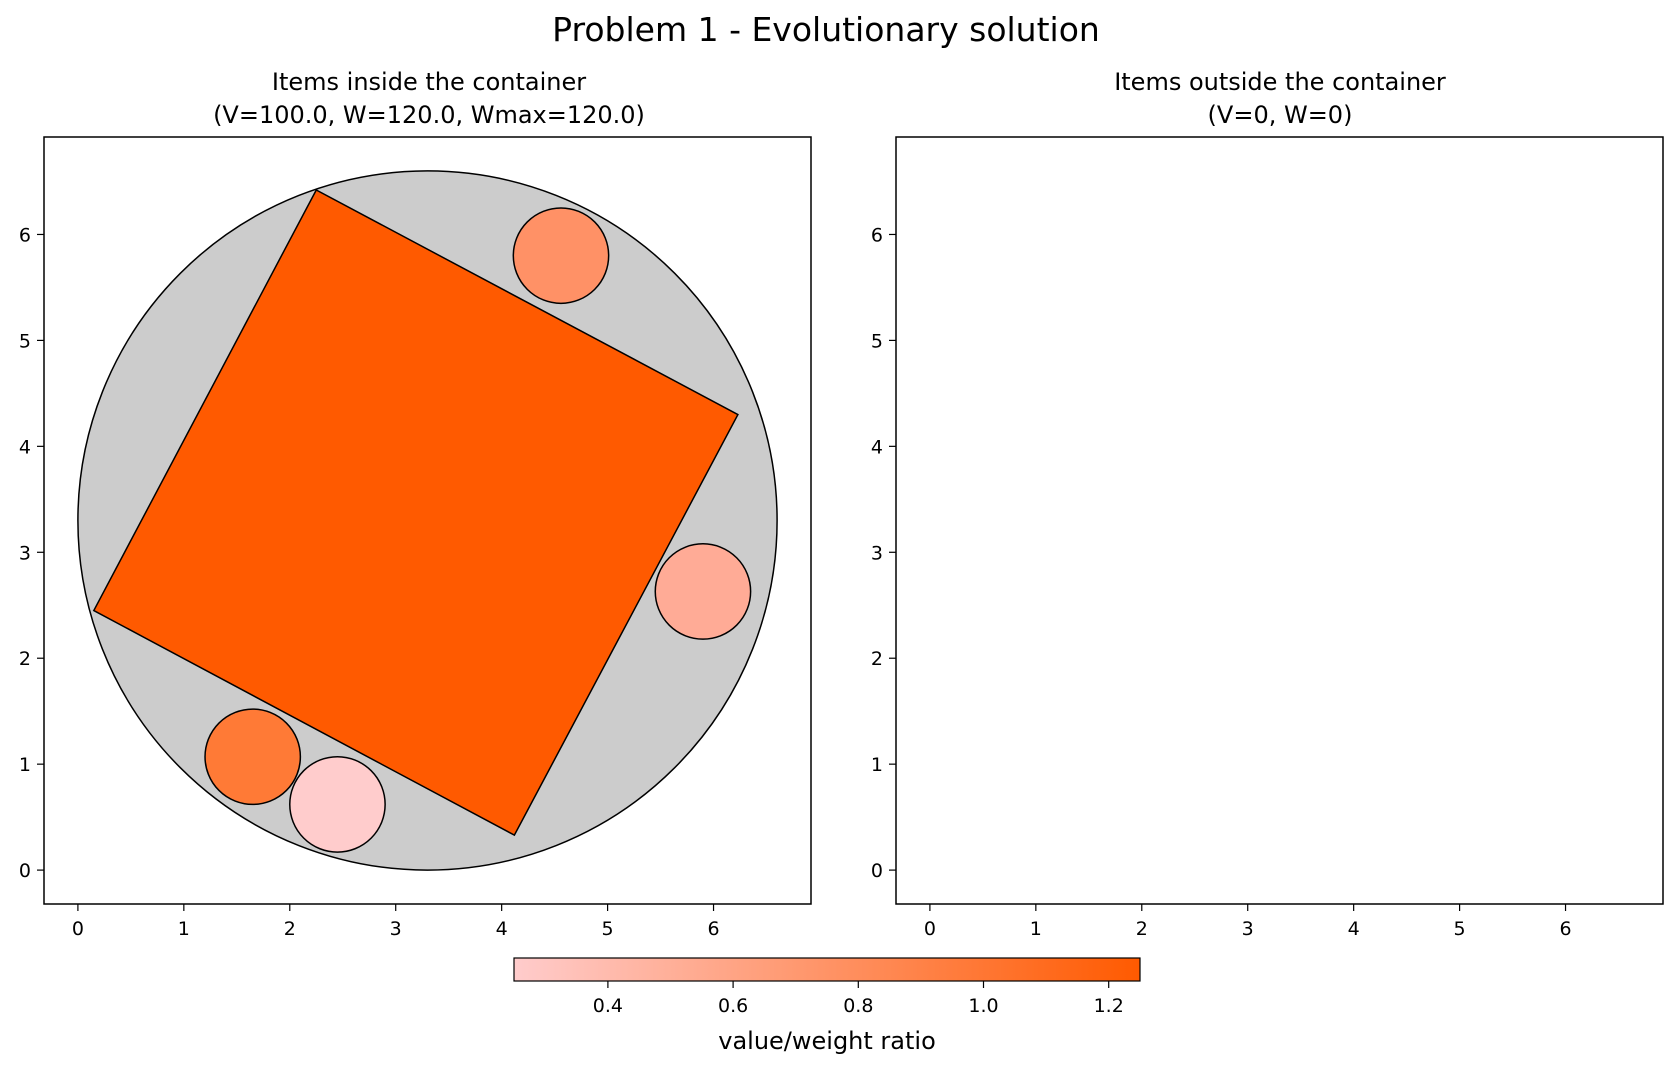  I want to click on y-tick-label-outside: 0, so click(877, 871).